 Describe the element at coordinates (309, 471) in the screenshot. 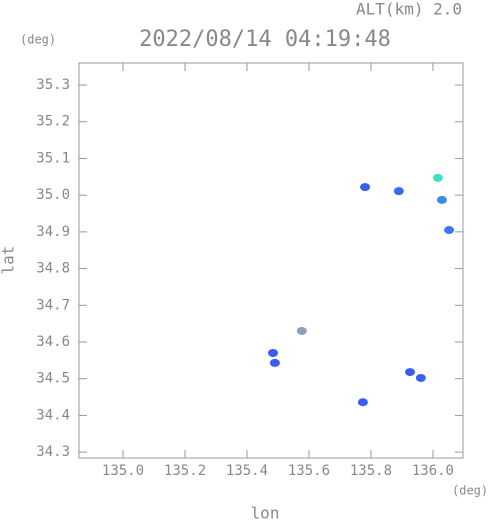

I see `x-tick-label: 135.6` at that location.